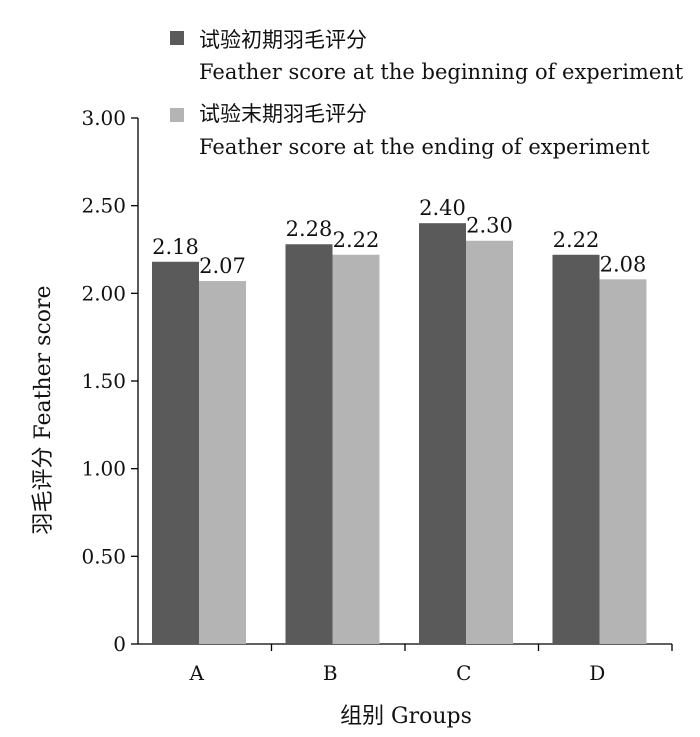  Describe the element at coordinates (175, 452) in the screenshot. I see `bar-beginning-a` at that location.